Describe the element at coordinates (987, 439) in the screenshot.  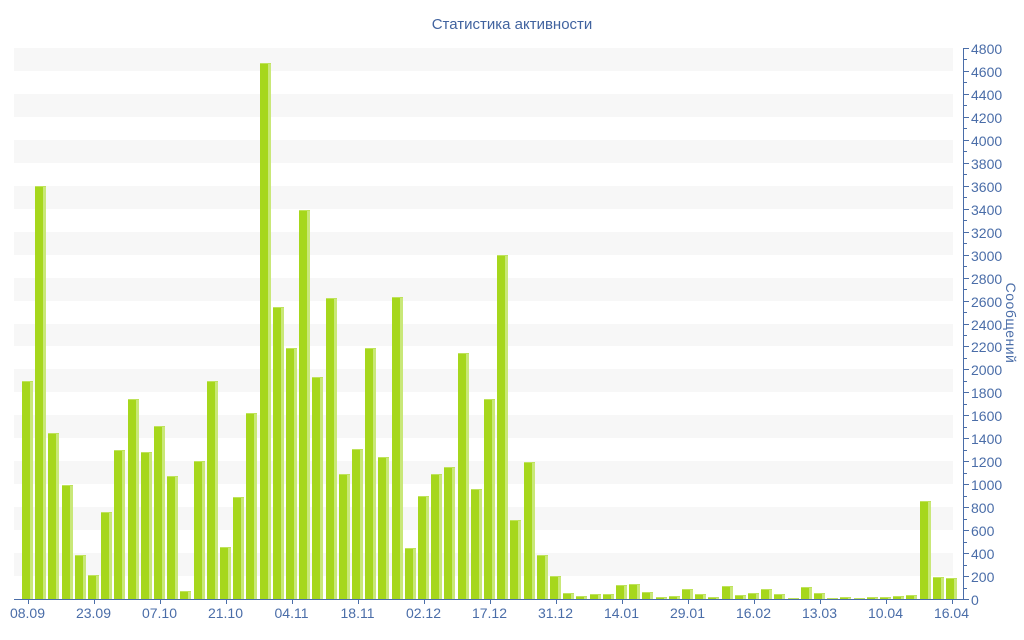
I see `y-tick-label: 1400` at that location.